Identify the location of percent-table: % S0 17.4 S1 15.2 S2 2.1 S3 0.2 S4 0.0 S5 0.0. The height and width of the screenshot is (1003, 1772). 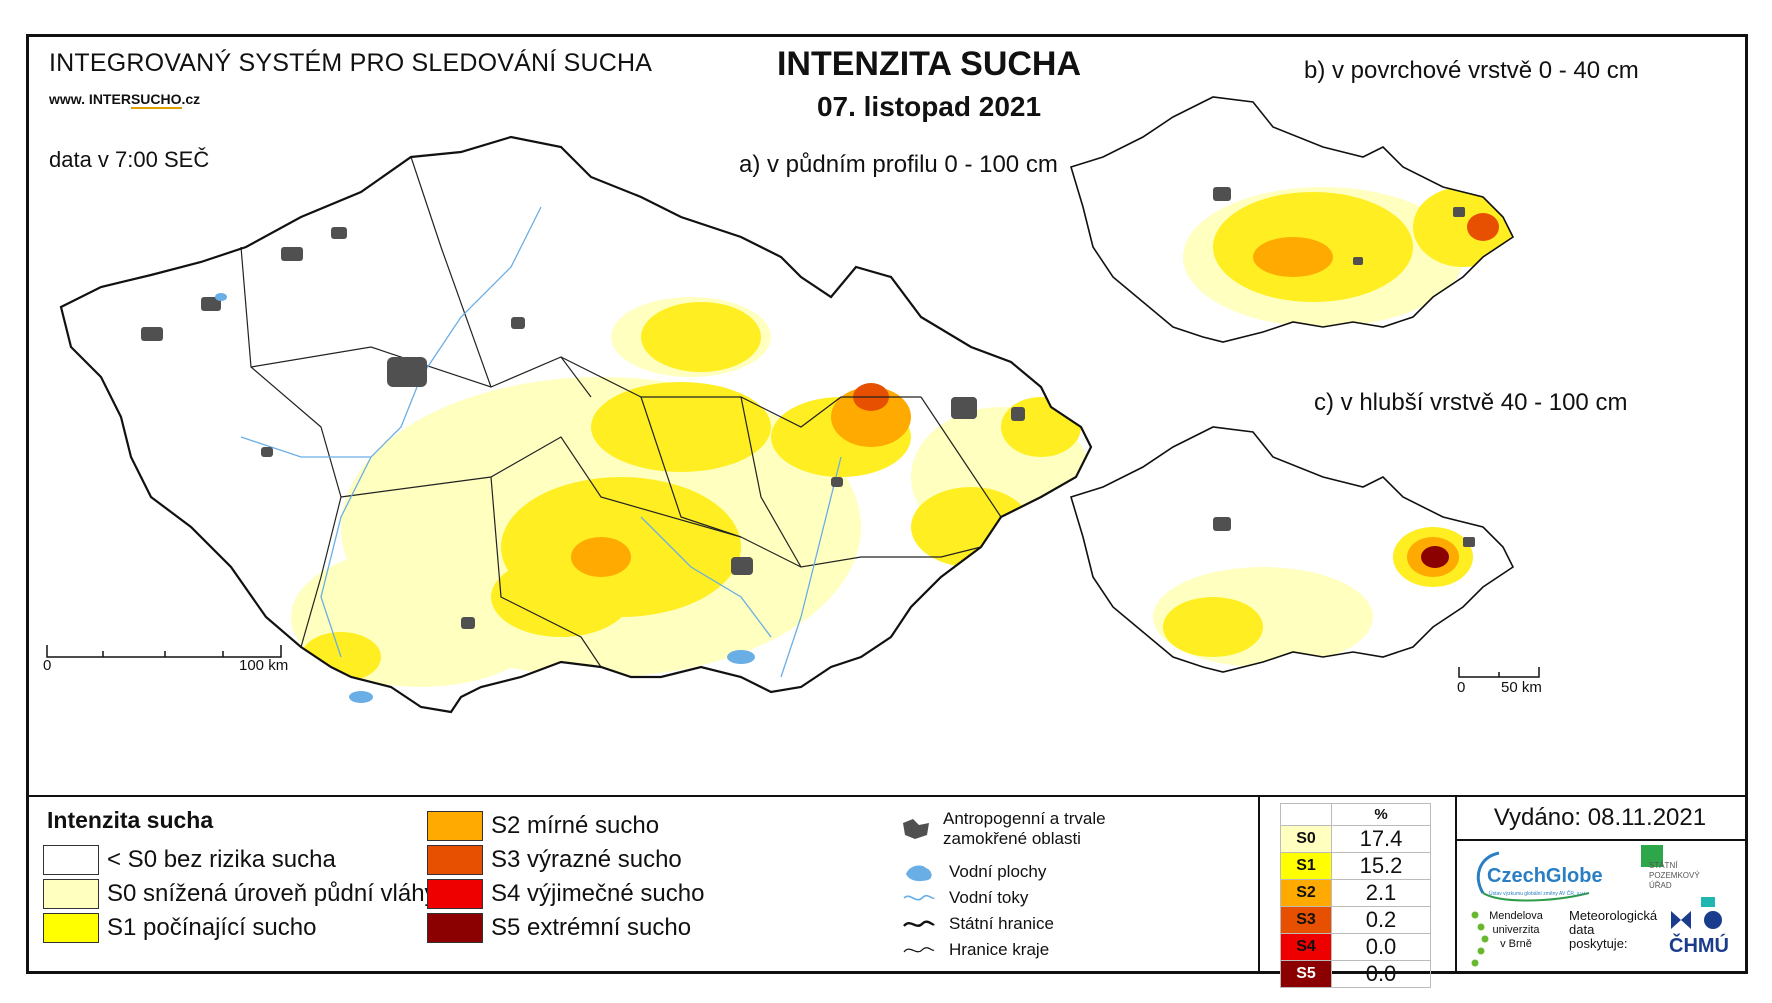
(1355, 895).